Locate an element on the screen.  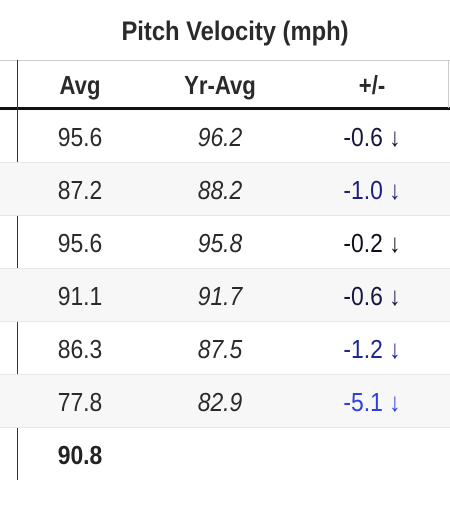
diff-cell: -5.1 ↓ is located at coordinates (372, 402).